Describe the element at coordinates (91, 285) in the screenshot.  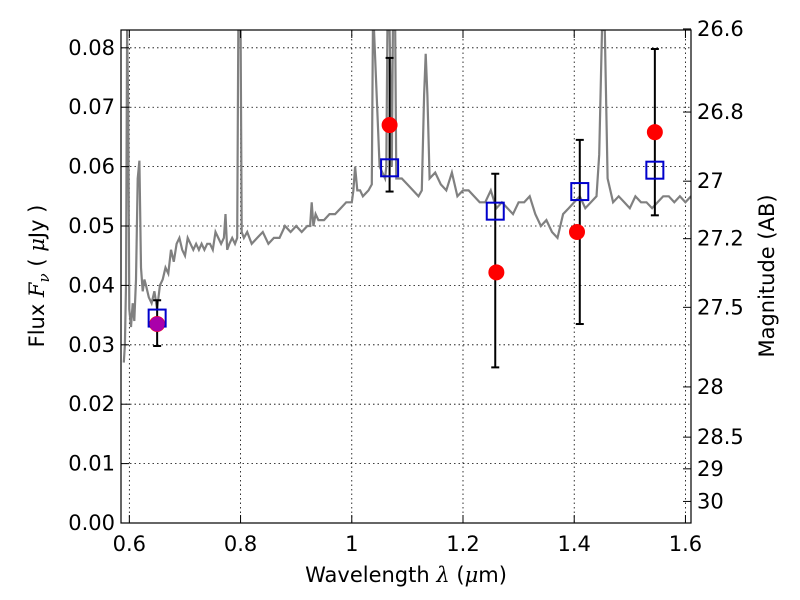
I see `y-tick-label: 0.04` at that location.